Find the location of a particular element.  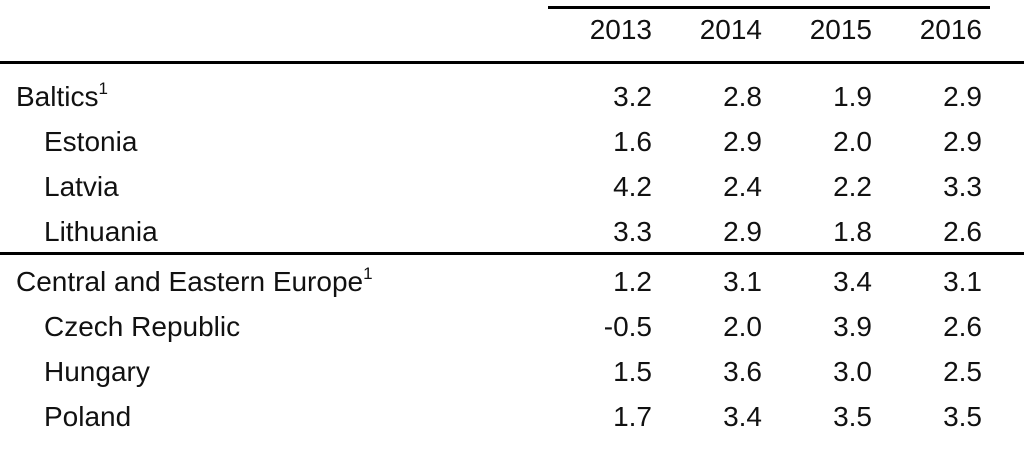

column-header: 2013 is located at coordinates (620, 29).